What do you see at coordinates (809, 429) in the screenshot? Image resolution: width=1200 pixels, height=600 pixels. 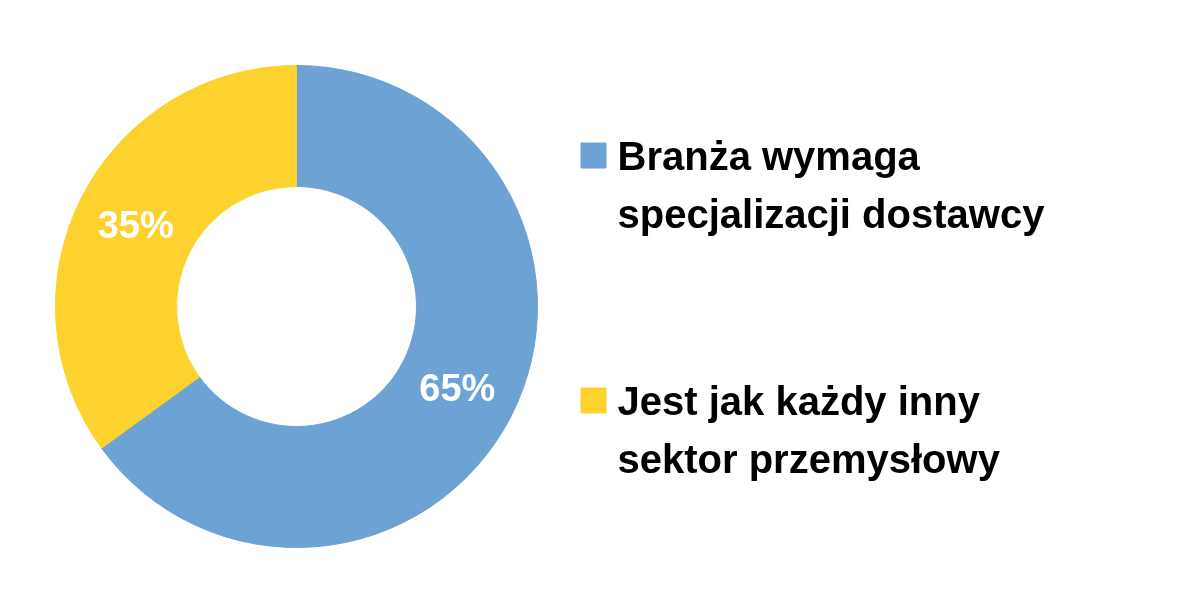 I see `legend-label: Jest jak każdy inny sektor przemysłowy` at bounding box center [809, 429].